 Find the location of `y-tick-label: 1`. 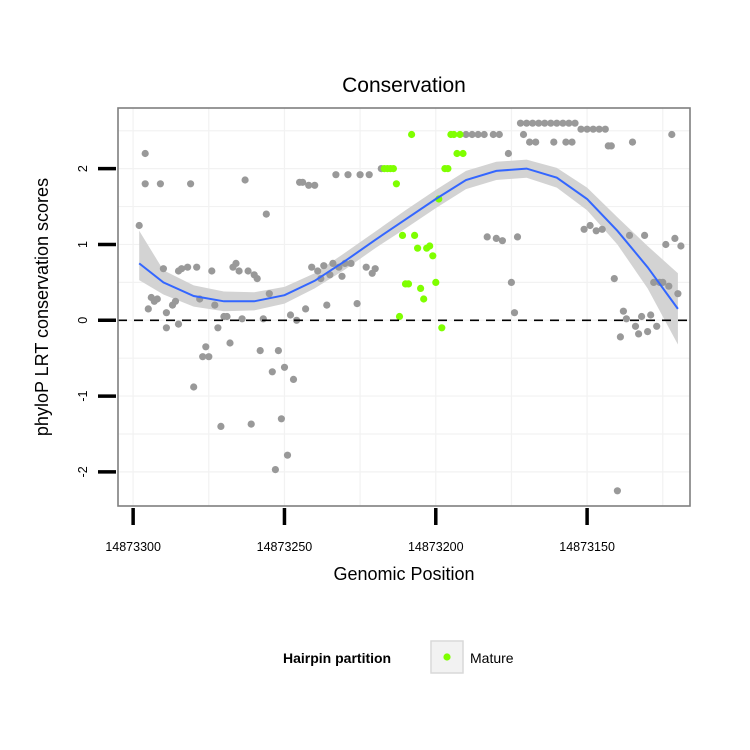

y-tick-label: 1 is located at coordinates (83, 244).